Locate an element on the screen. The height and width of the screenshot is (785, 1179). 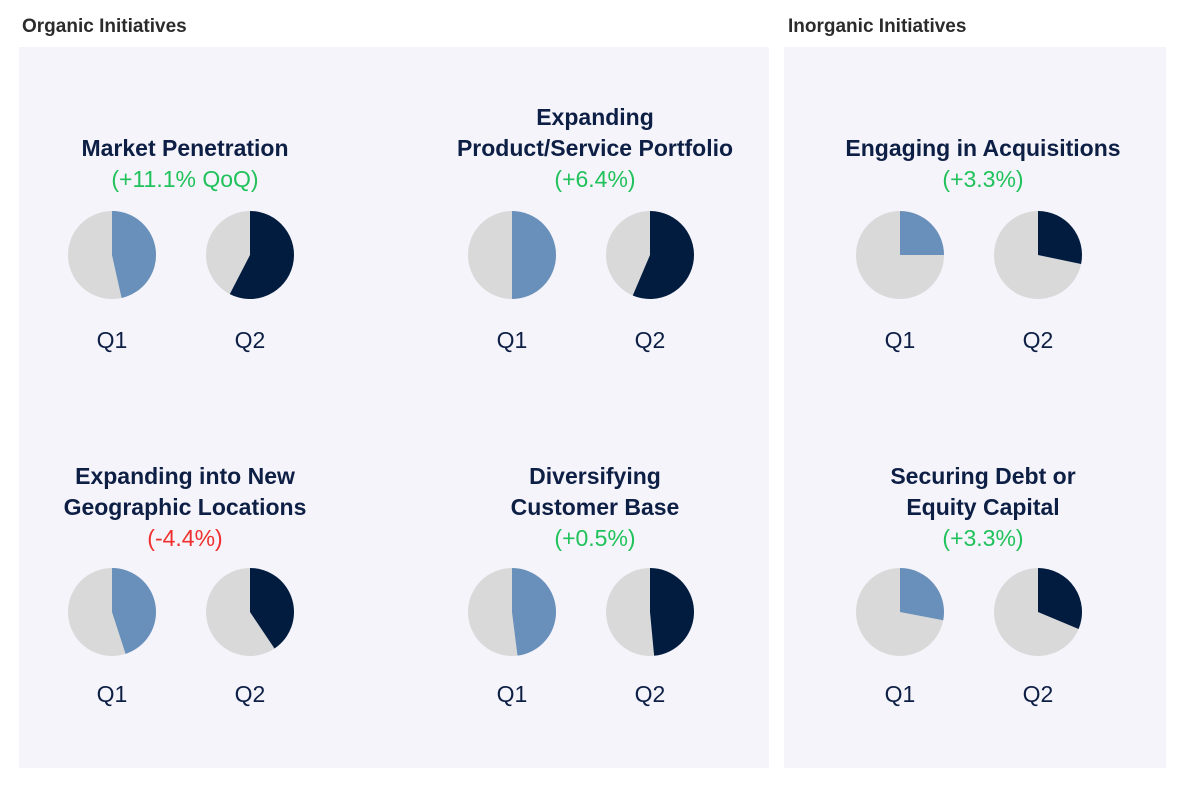
chart-title: Engaging in Acquisitions is located at coordinates (983, 148).